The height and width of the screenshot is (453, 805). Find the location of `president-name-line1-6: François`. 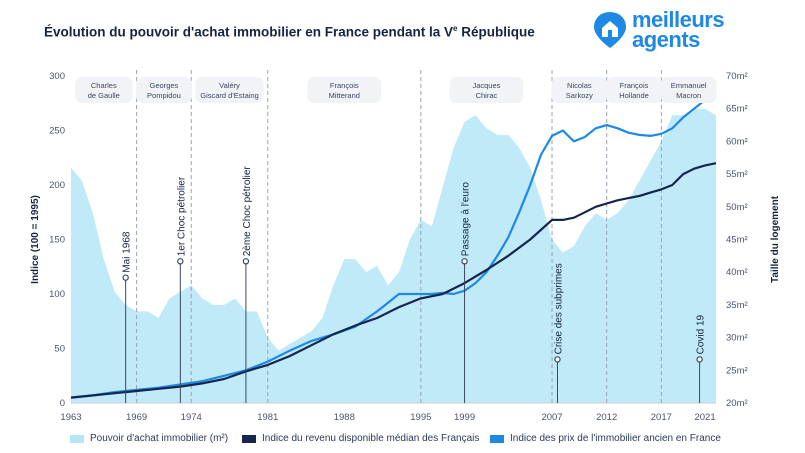

president-name-line1-6: François is located at coordinates (634, 85).